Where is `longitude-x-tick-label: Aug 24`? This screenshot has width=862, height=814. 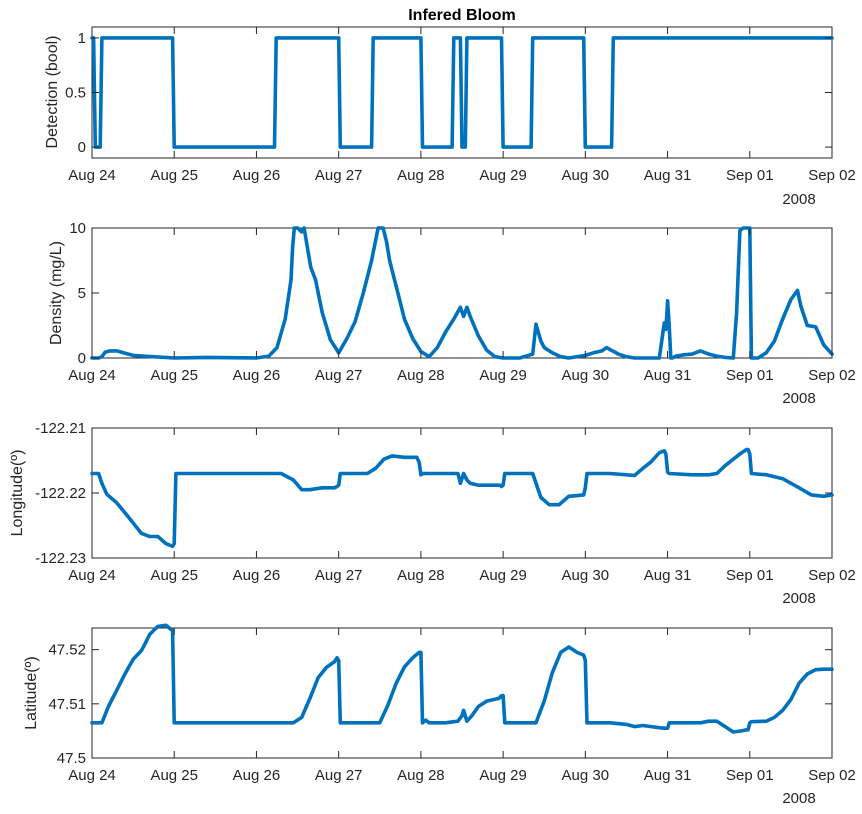
longitude-x-tick-label: Aug 24 is located at coordinates (92, 575).